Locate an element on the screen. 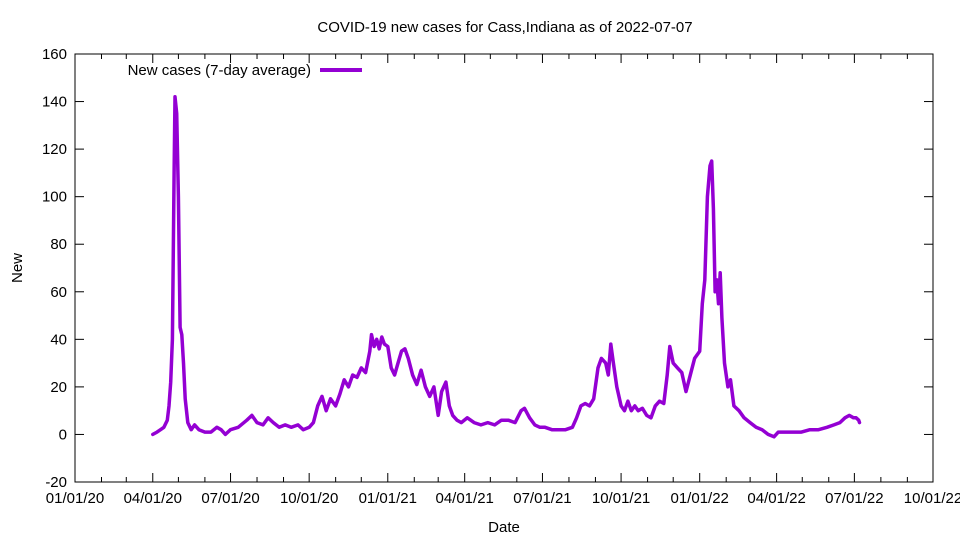  x-tick-label: 10/01/21 is located at coordinates (621, 498).